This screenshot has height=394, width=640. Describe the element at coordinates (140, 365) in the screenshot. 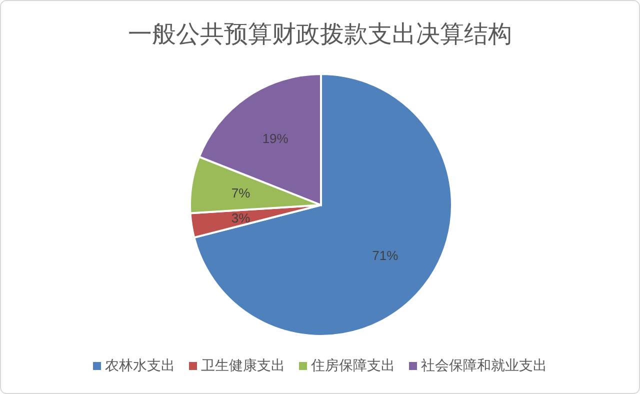

I see `legend-label: 农林水支出` at that location.